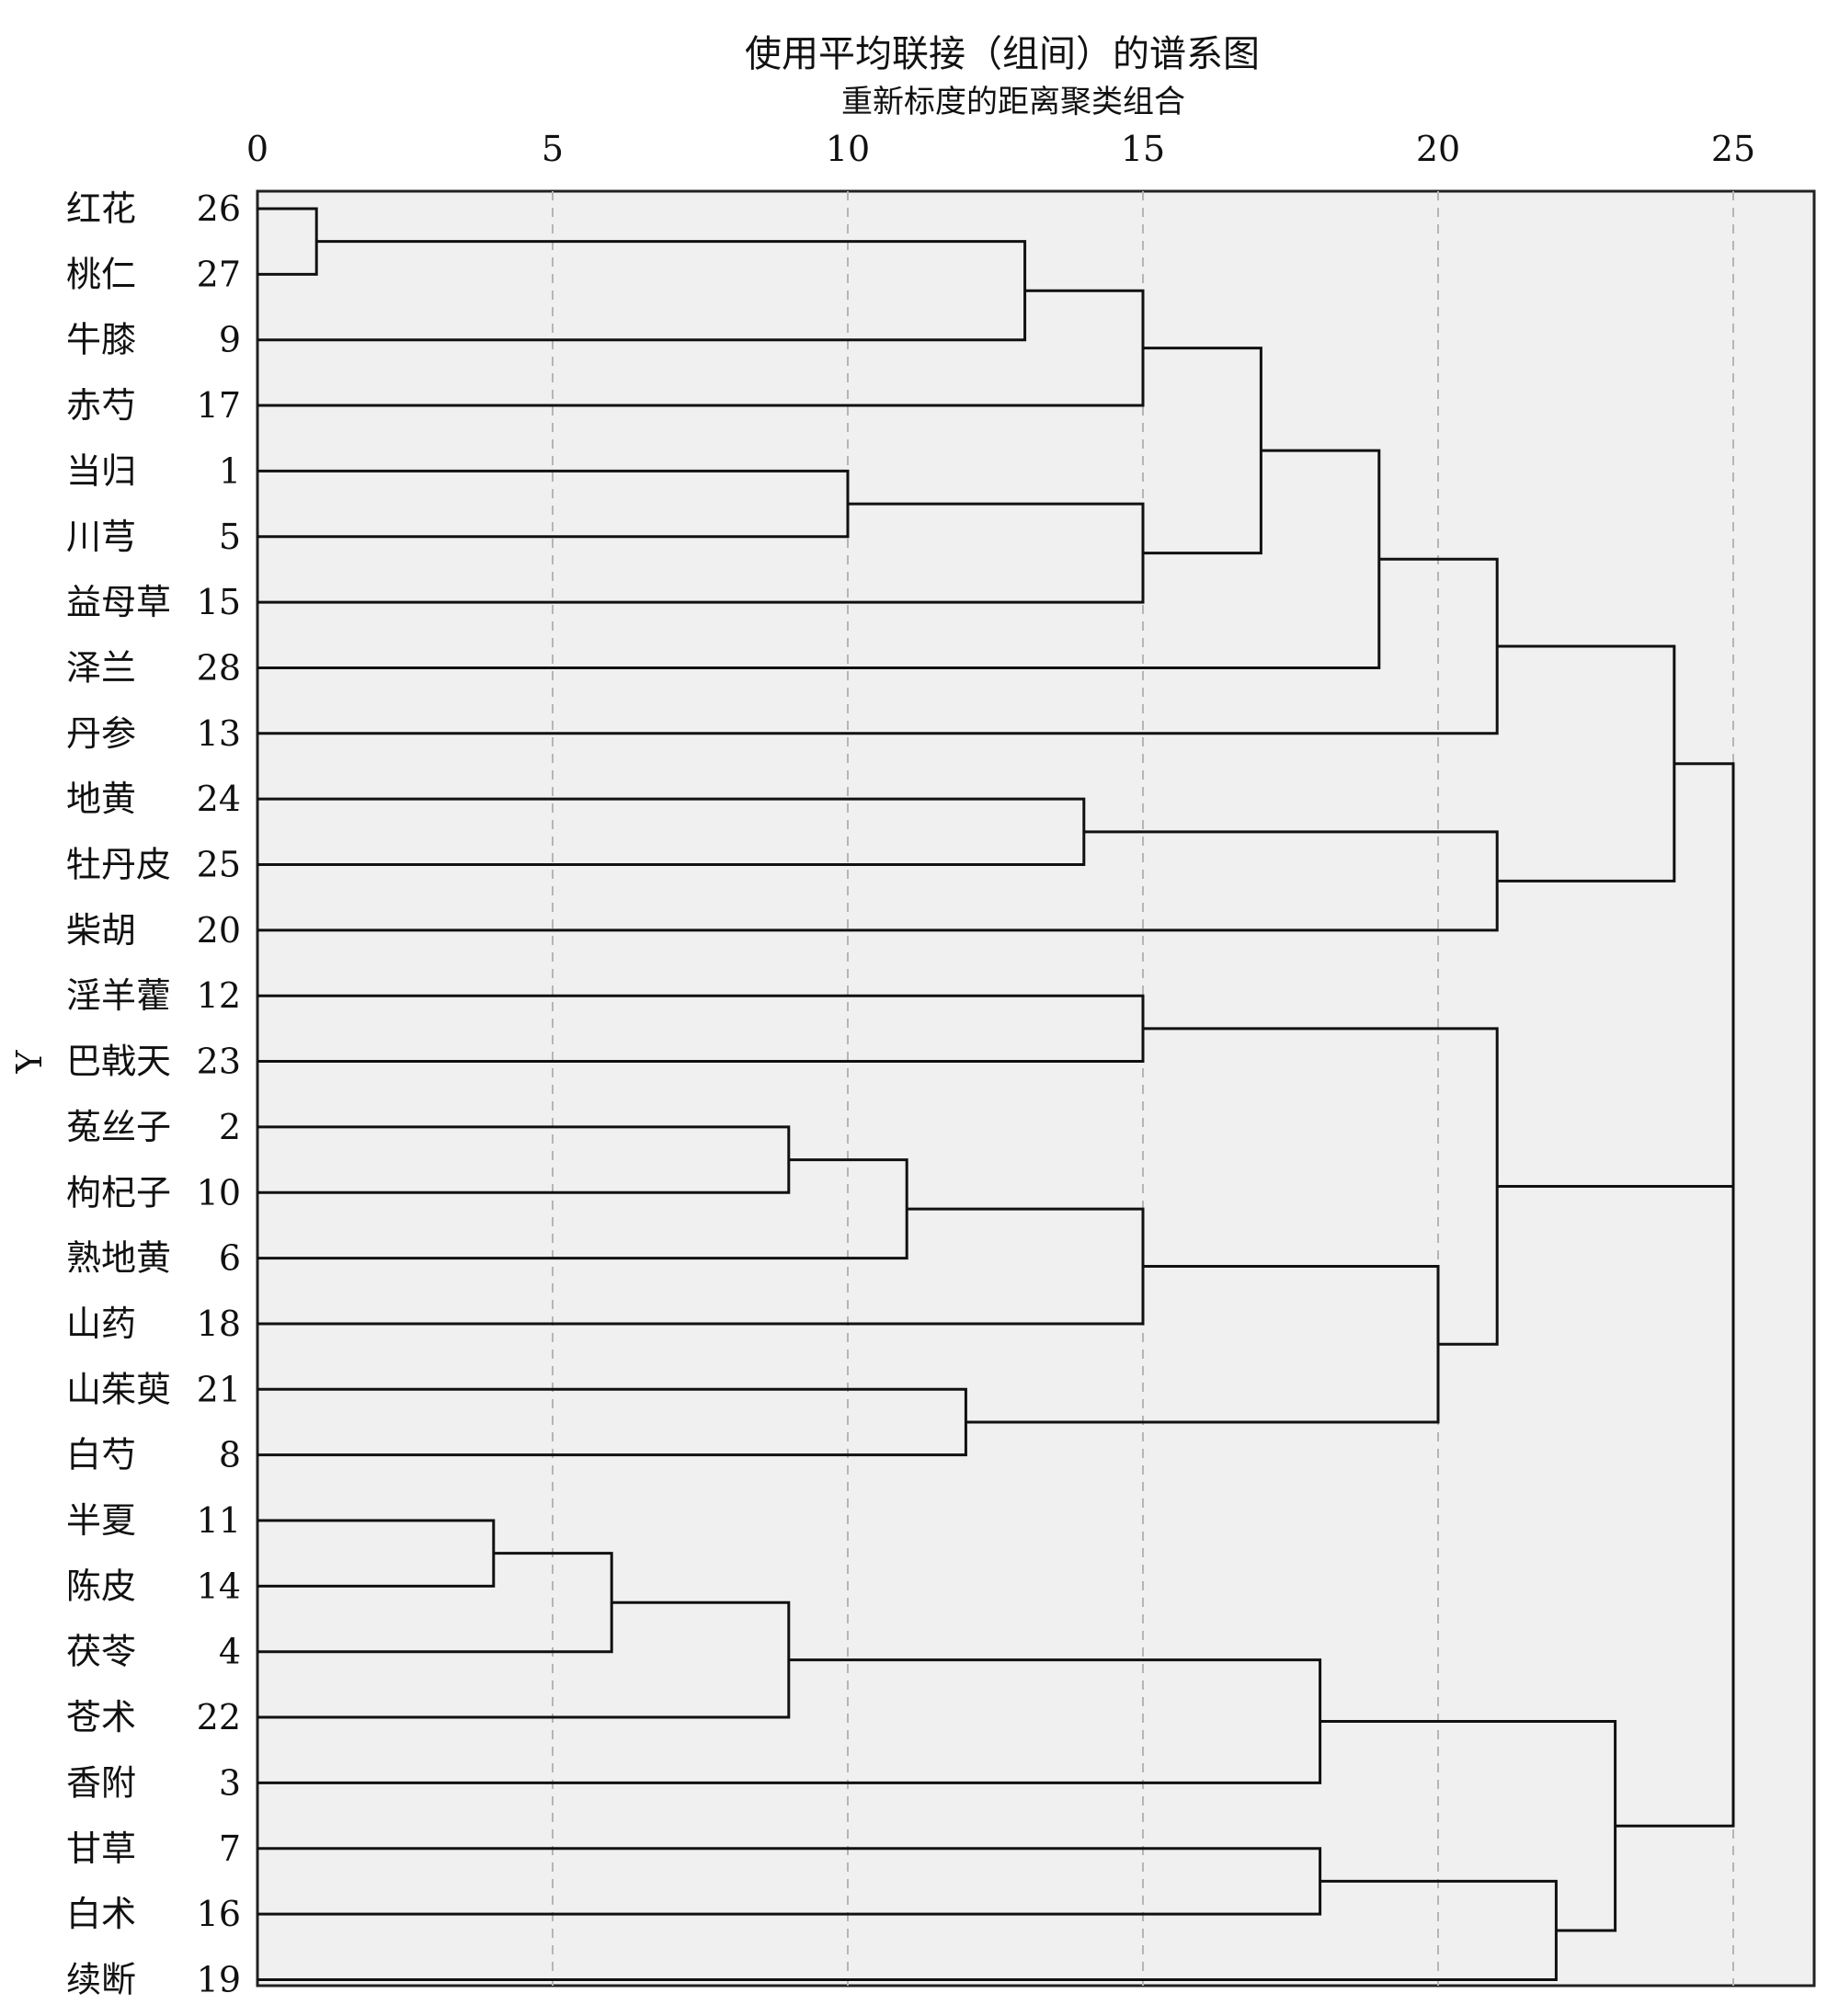 The width and height of the screenshot is (1839, 2016). Describe the element at coordinates (101, 537) in the screenshot. I see `leaf-name: 川芎` at that location.